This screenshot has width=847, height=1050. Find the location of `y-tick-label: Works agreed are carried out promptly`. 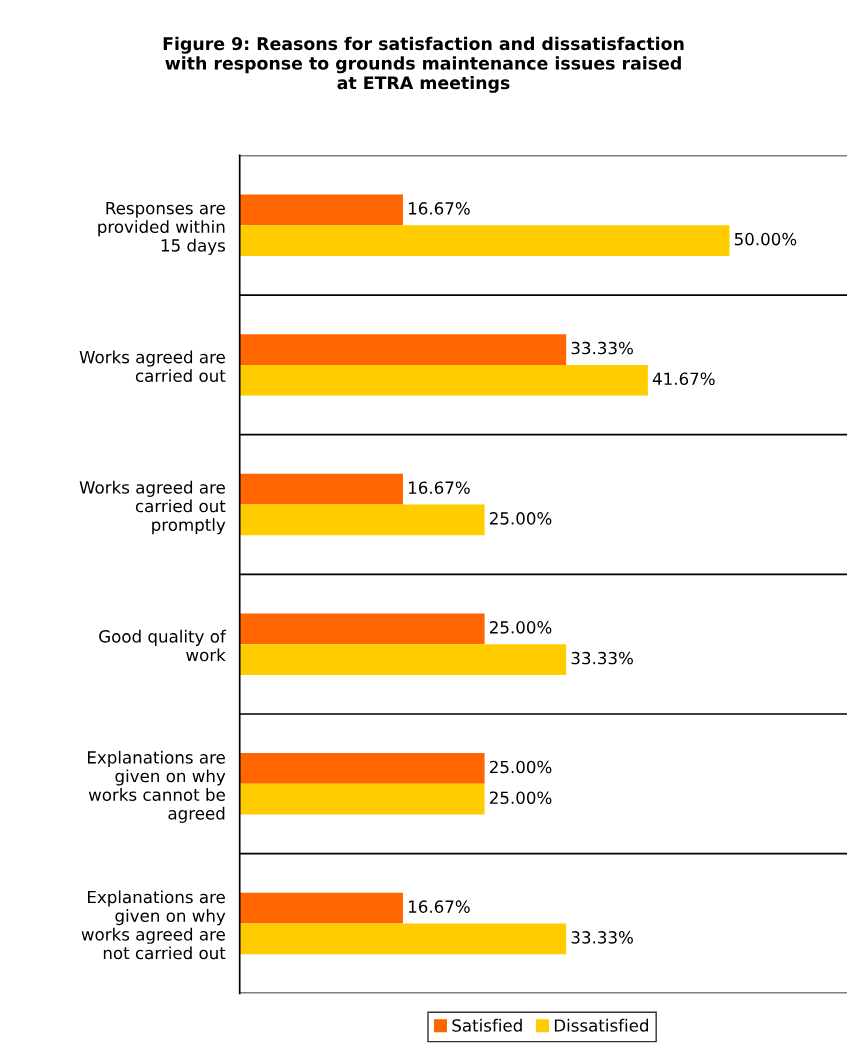

y-tick-label: Works agreed are carried out promptly is located at coordinates (152, 507).